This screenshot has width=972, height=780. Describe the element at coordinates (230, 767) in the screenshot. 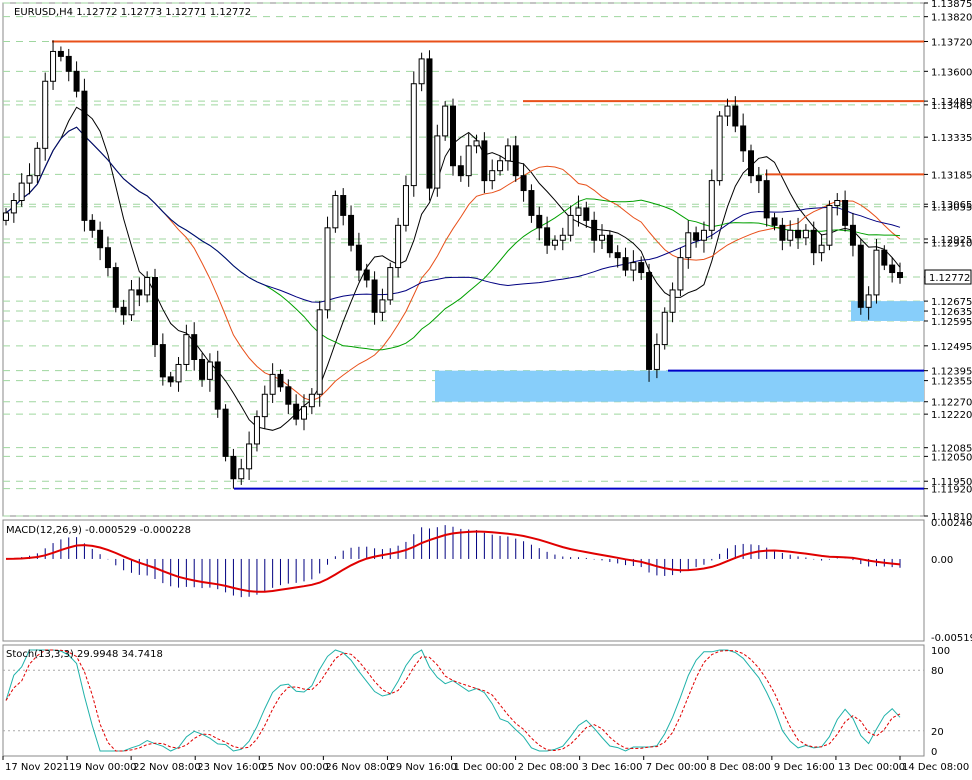

I see `time-label: 23 Nov 16:00` at that location.